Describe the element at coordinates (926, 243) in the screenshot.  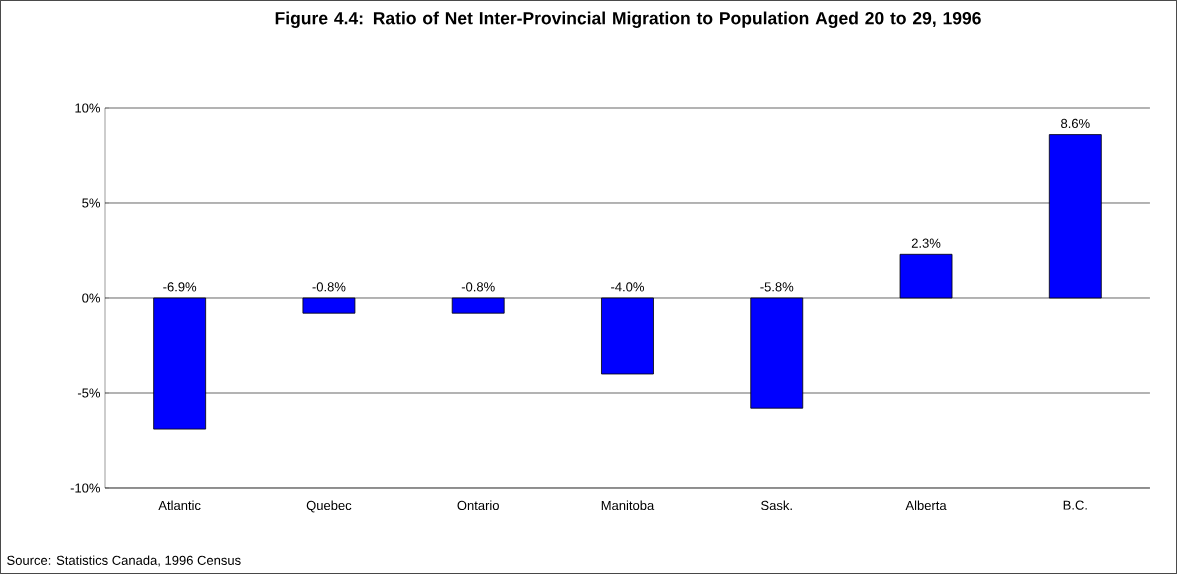
I see `data-label: 2.3%` at that location.